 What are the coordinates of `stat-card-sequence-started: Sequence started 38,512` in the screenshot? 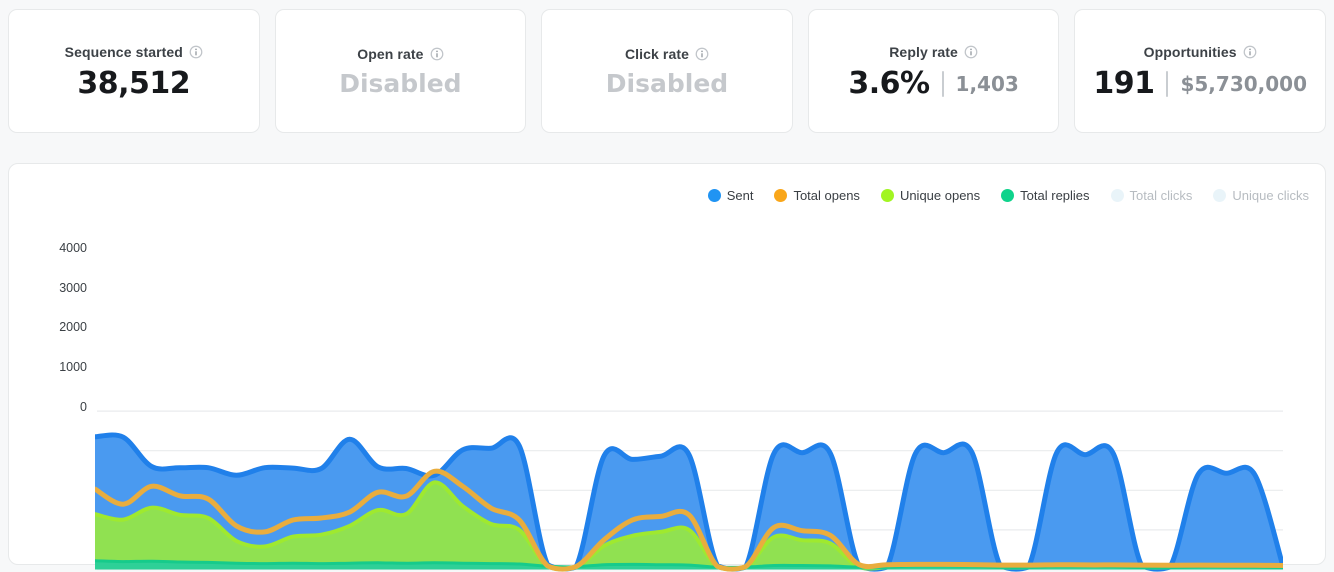 It's located at (134, 71).